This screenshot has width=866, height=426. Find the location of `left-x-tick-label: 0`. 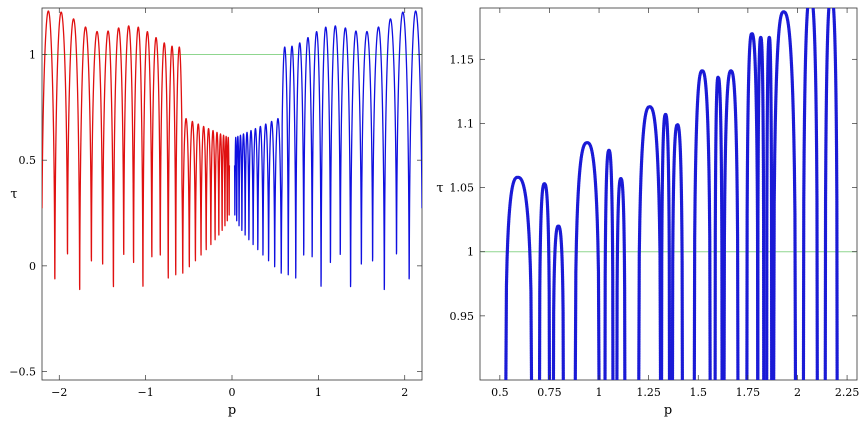

left-x-tick-label: 0 is located at coordinates (232, 392).